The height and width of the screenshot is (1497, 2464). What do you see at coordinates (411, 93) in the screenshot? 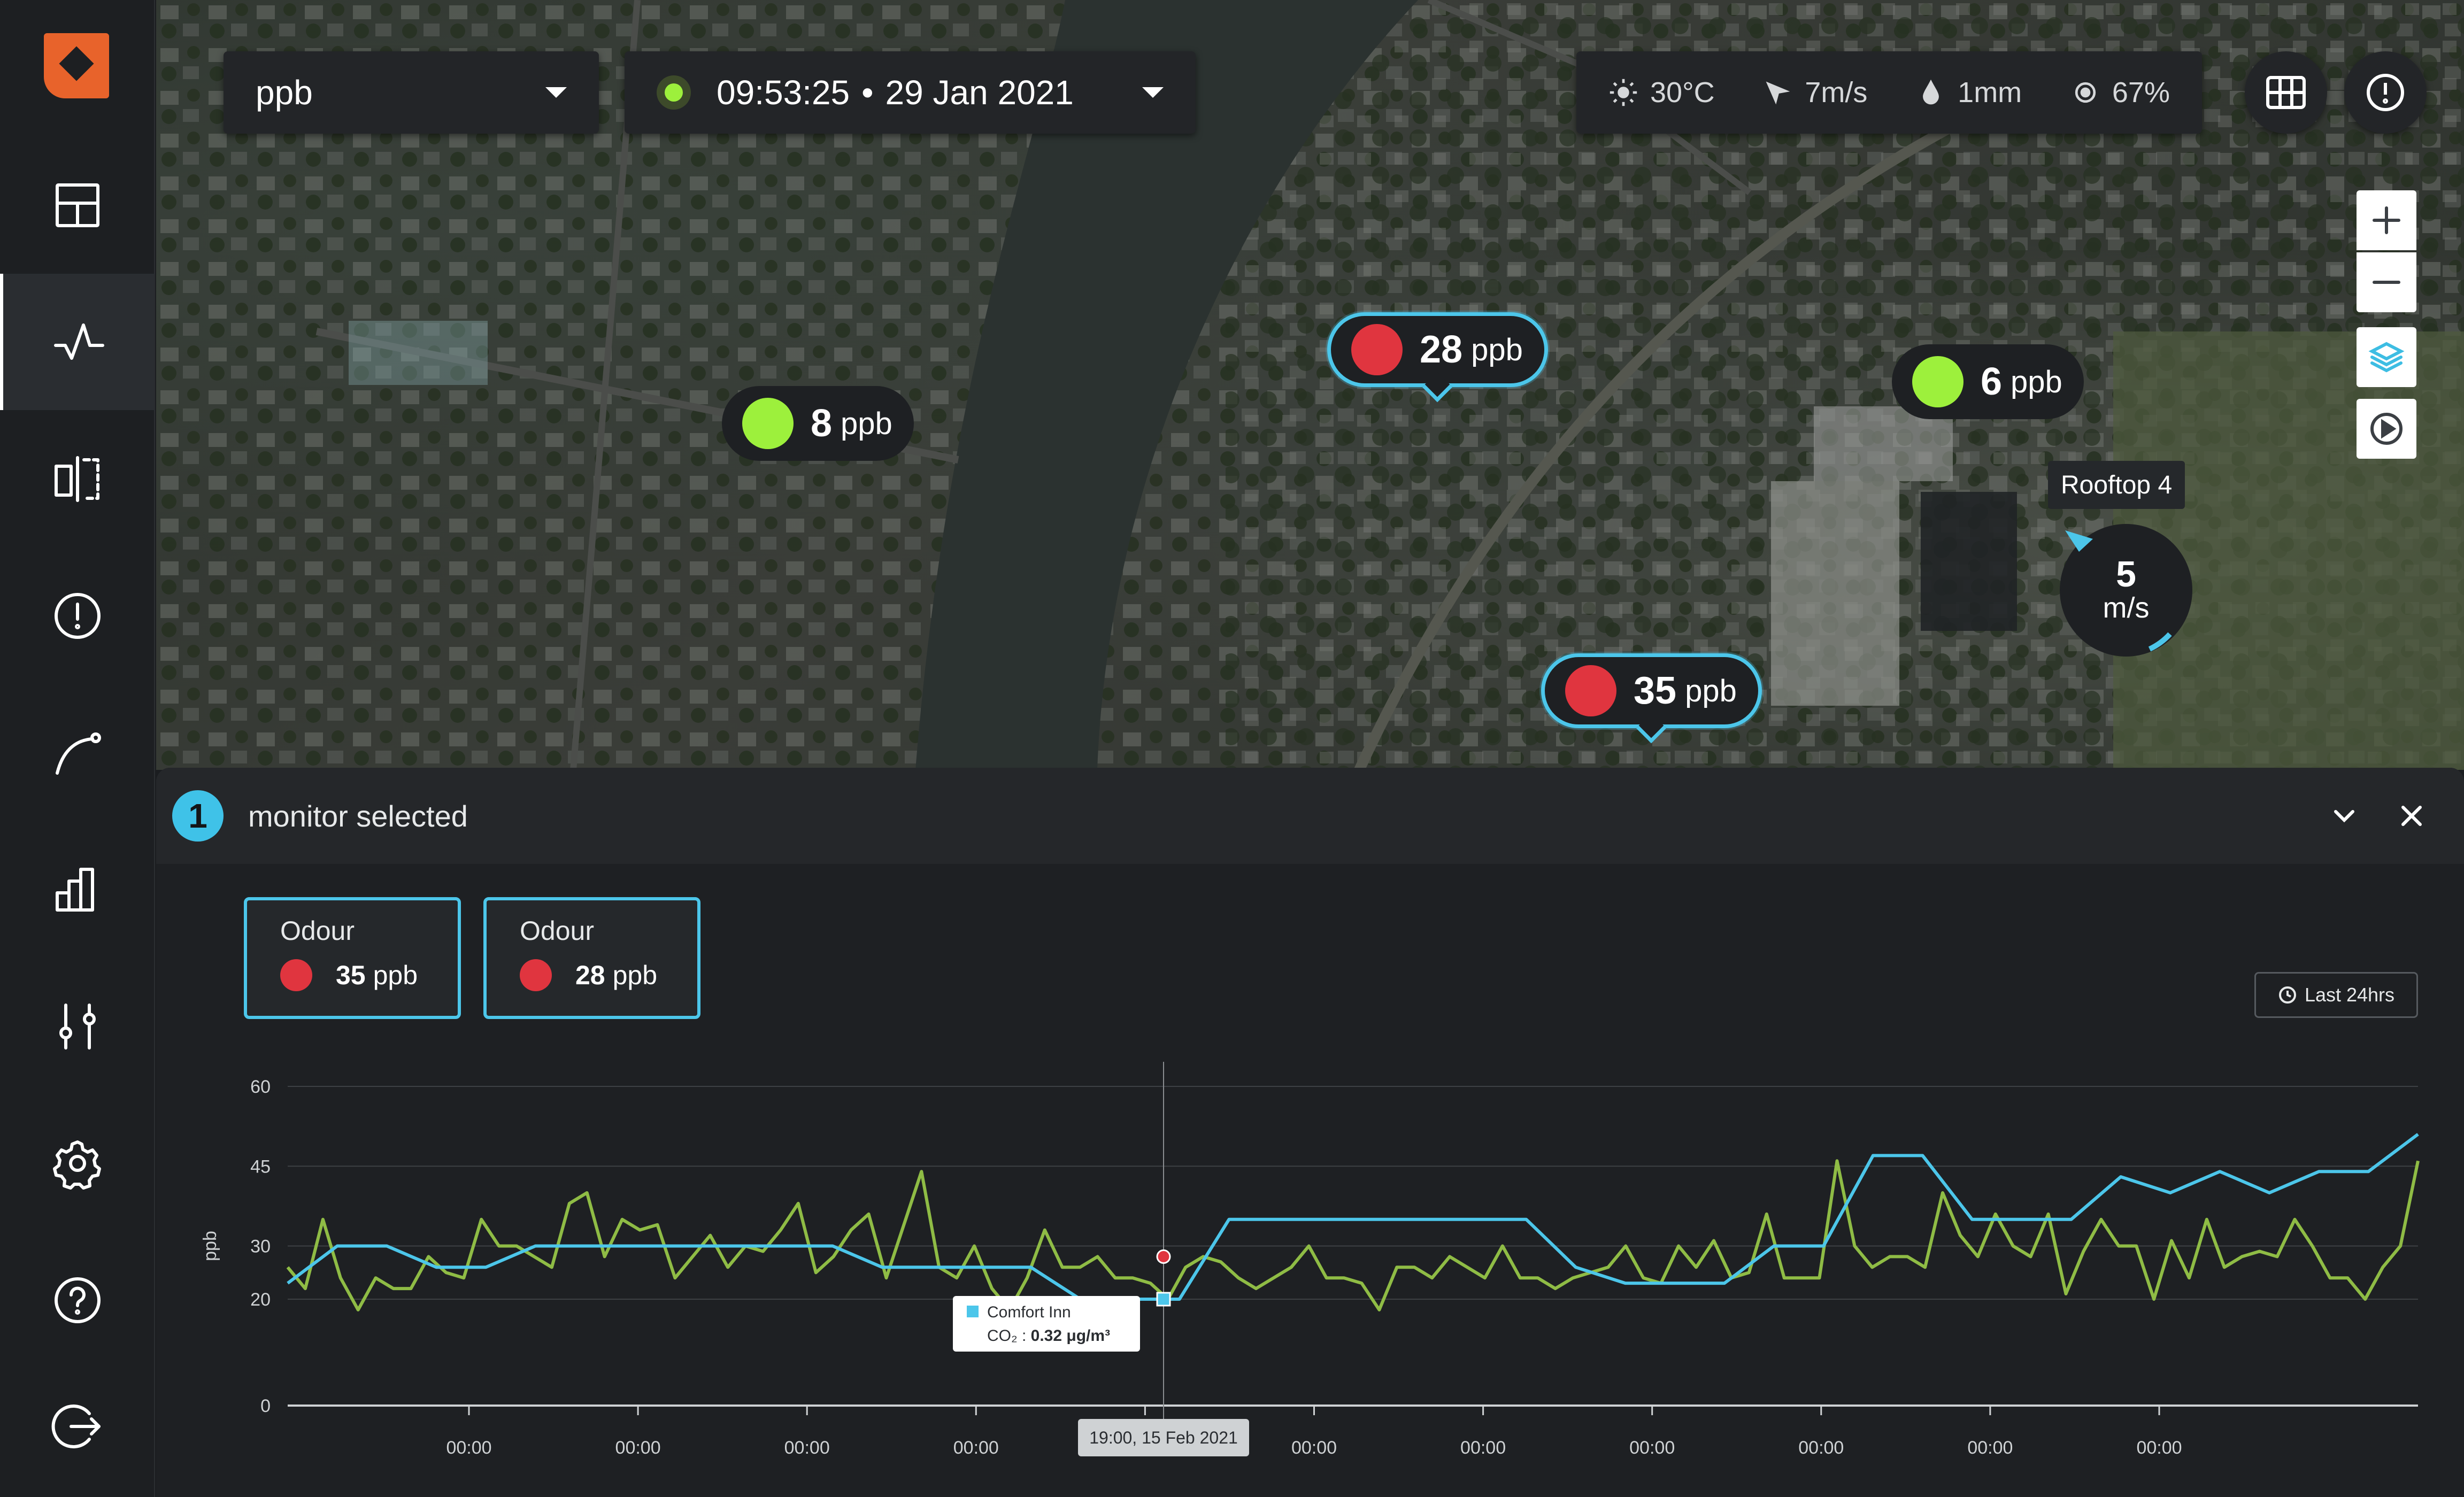
I see `unit-select: ppb` at bounding box center [411, 93].